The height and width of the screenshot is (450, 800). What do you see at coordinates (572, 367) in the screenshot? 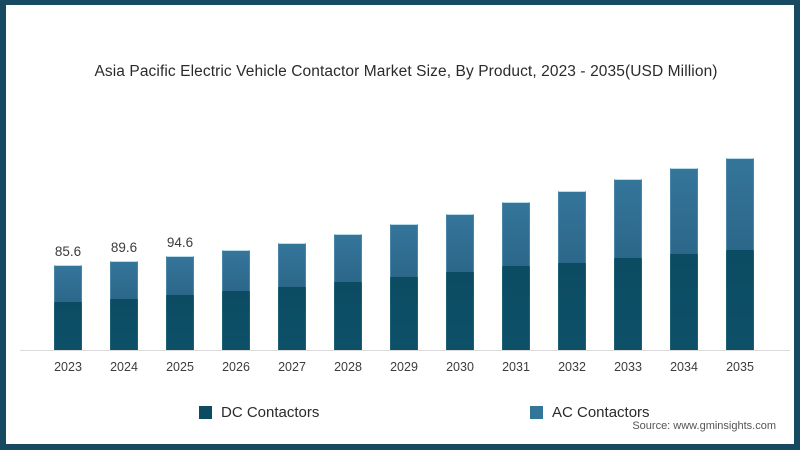
I see `x-axis-tick-2032: 2032` at bounding box center [572, 367].